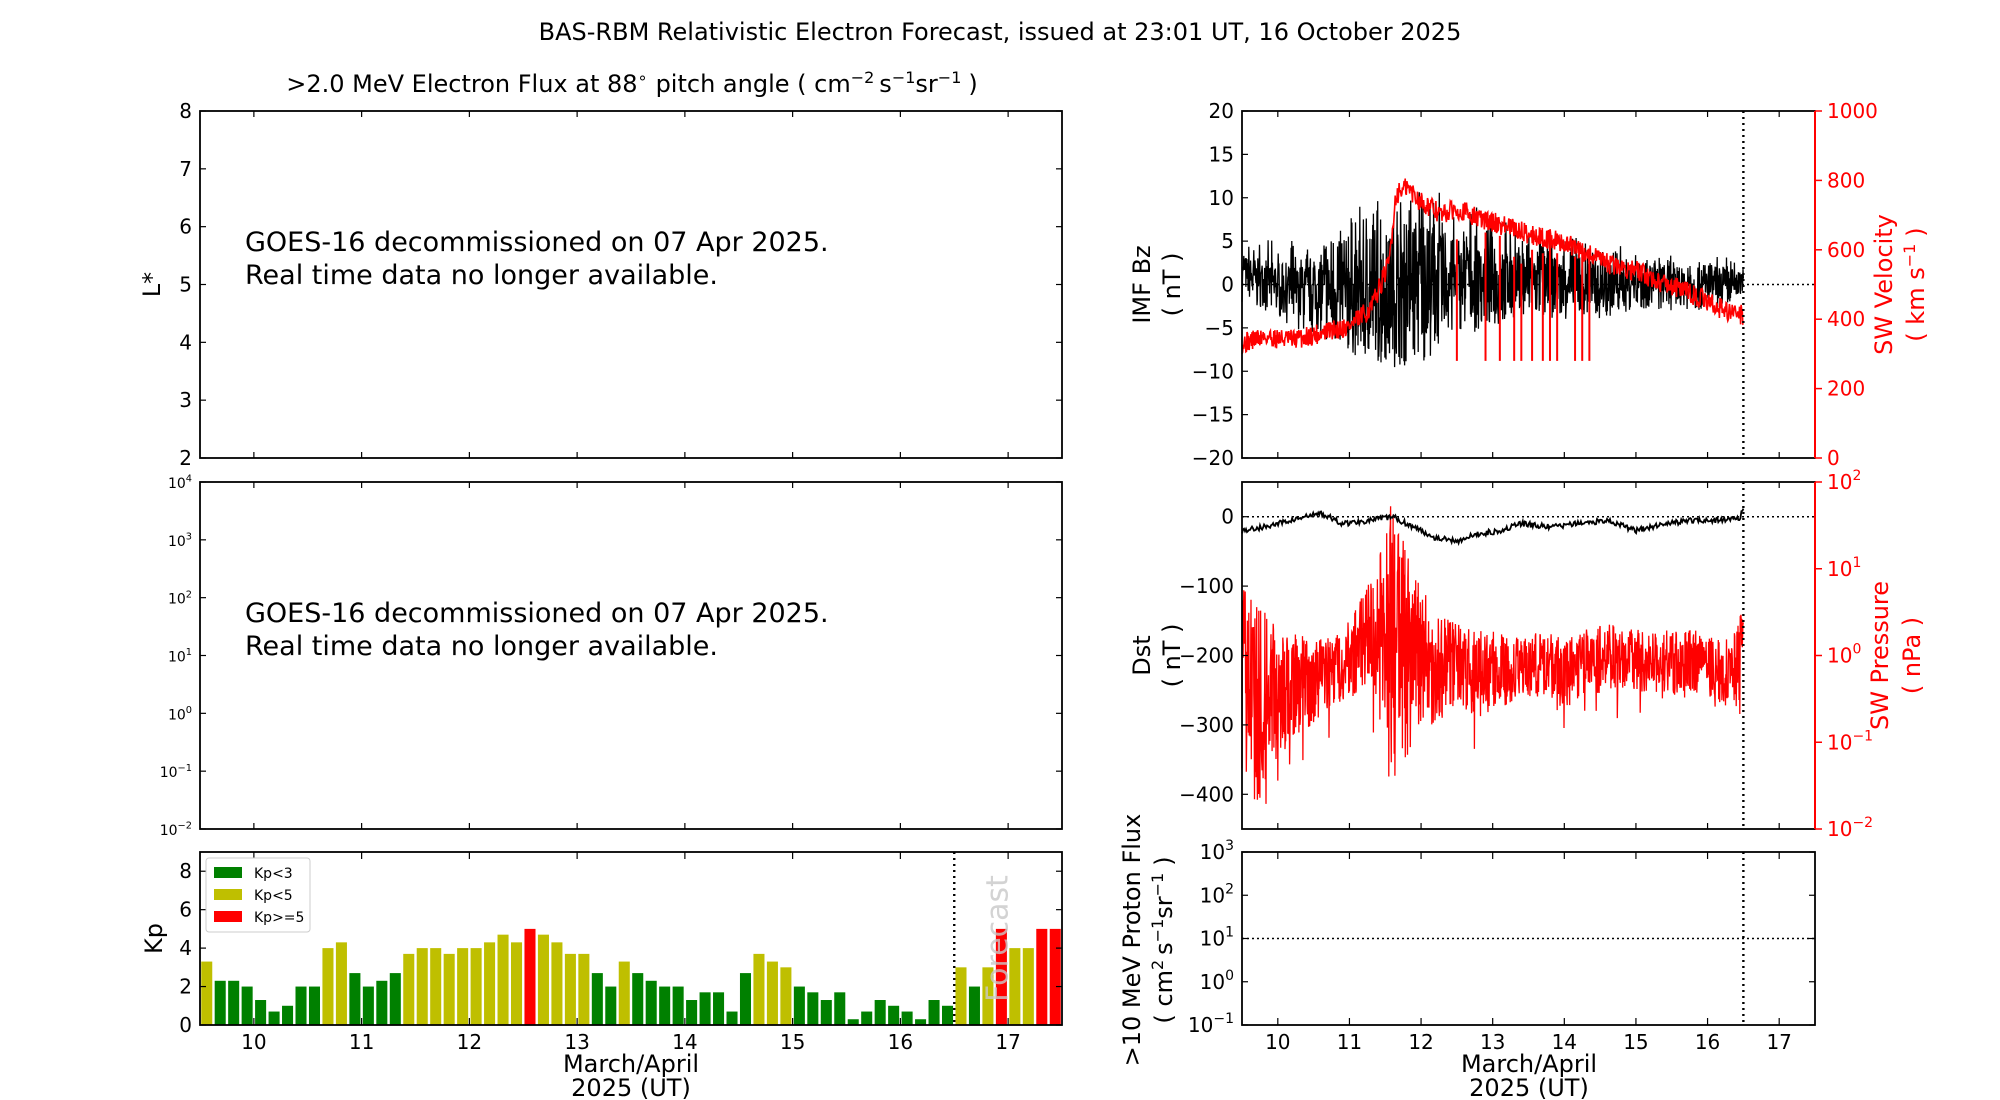  What do you see at coordinates (469, 1042) in the screenshot?
I see `kp-xtick-label: 12` at bounding box center [469, 1042].